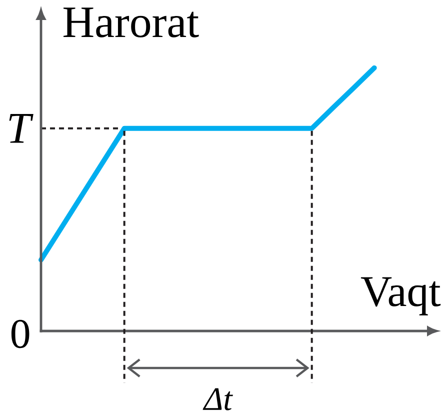  What do you see at coordinates (21, 128) in the screenshot?
I see `ref-line-label: T` at bounding box center [21, 128].